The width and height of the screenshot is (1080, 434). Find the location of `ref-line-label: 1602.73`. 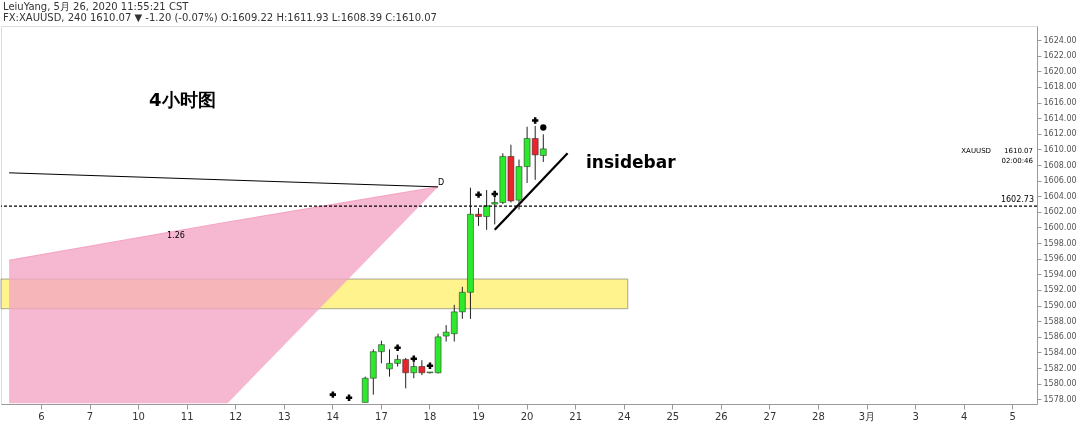

ref-line-label: 1602.73 is located at coordinates (1017, 200).